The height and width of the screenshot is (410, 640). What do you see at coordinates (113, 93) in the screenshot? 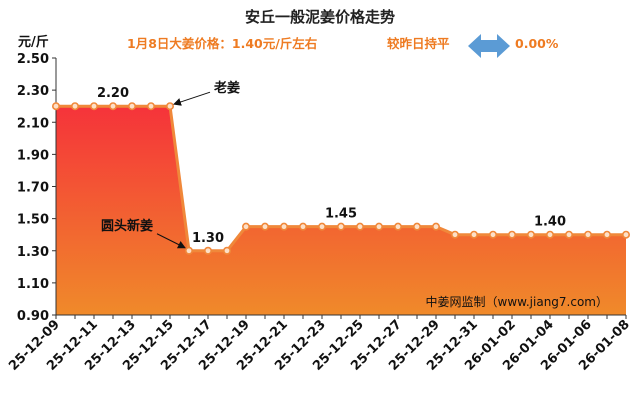
I see `data-label: 2.20` at bounding box center [113, 93].